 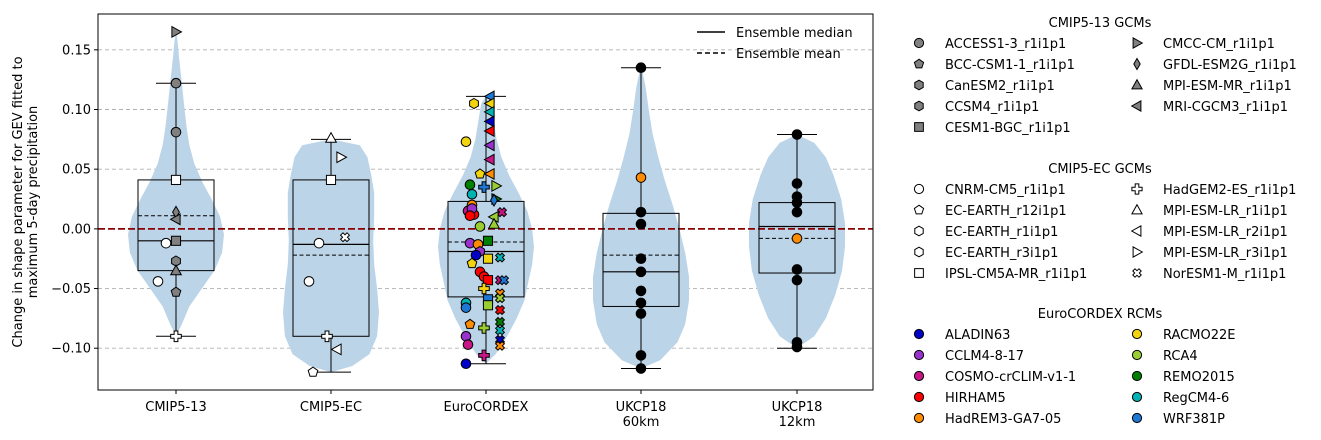 I want to click on legend-label: ALADIN63, so click(x=977, y=335).